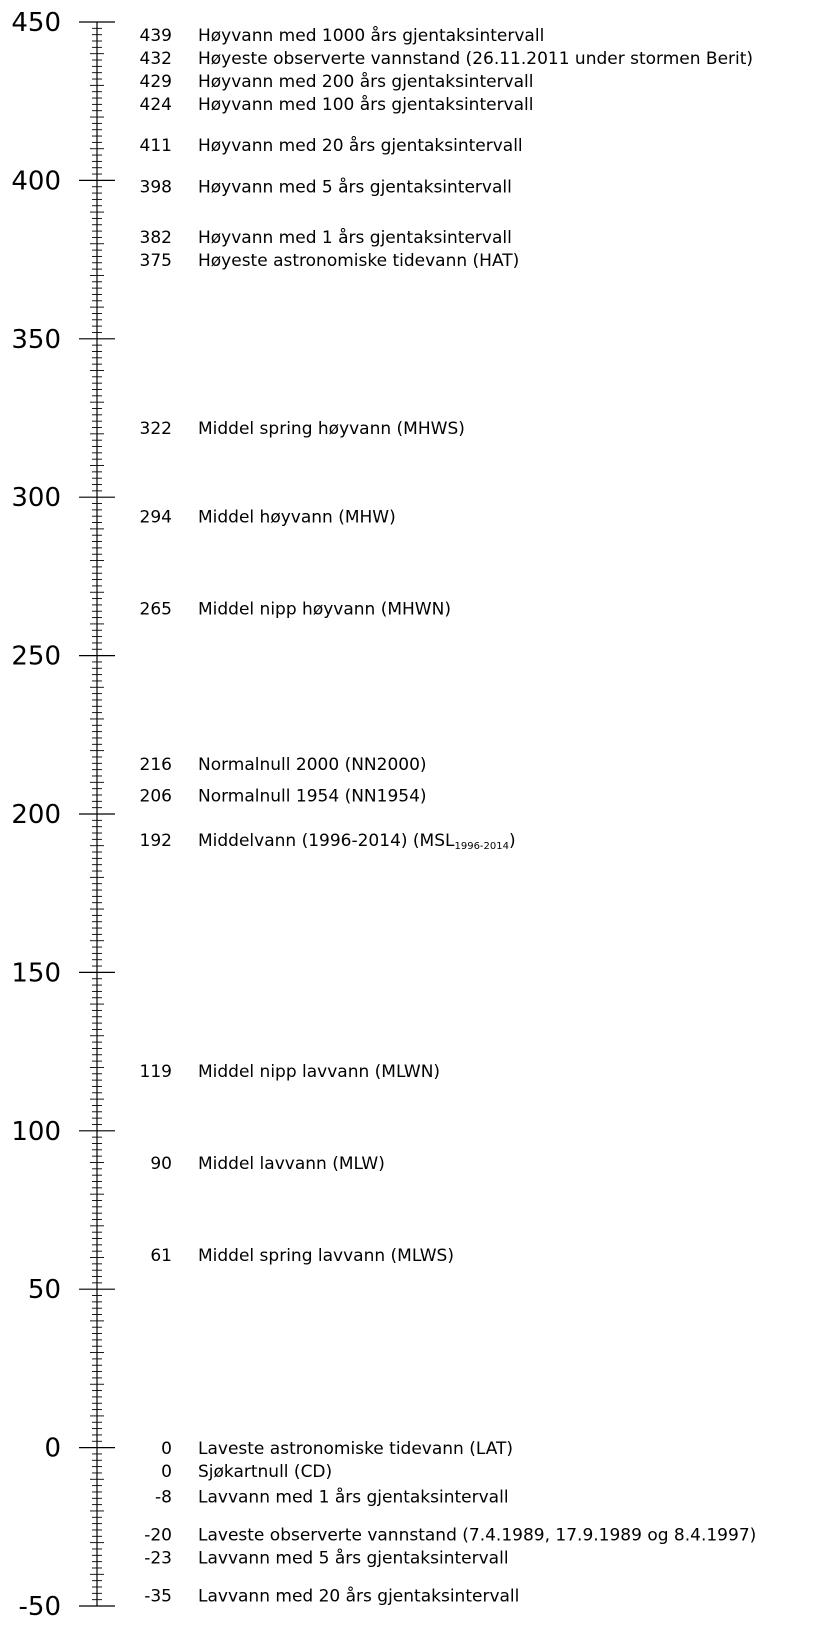  I want to click on level-entry: 398 Høyvann med 5 års gjentaksintervall, so click(326, 186).